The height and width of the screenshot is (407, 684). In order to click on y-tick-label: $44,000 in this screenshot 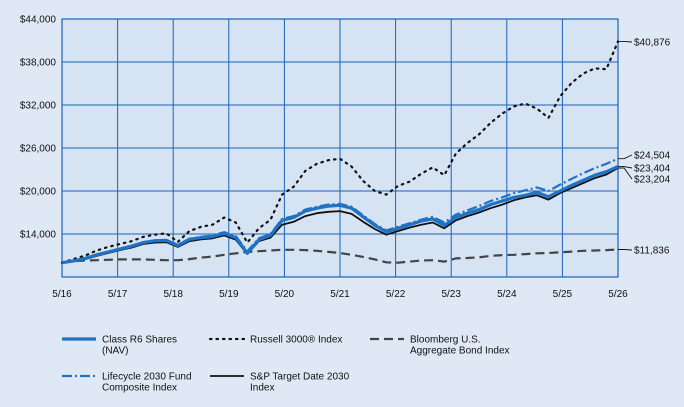, I will do `click(38, 20)`.